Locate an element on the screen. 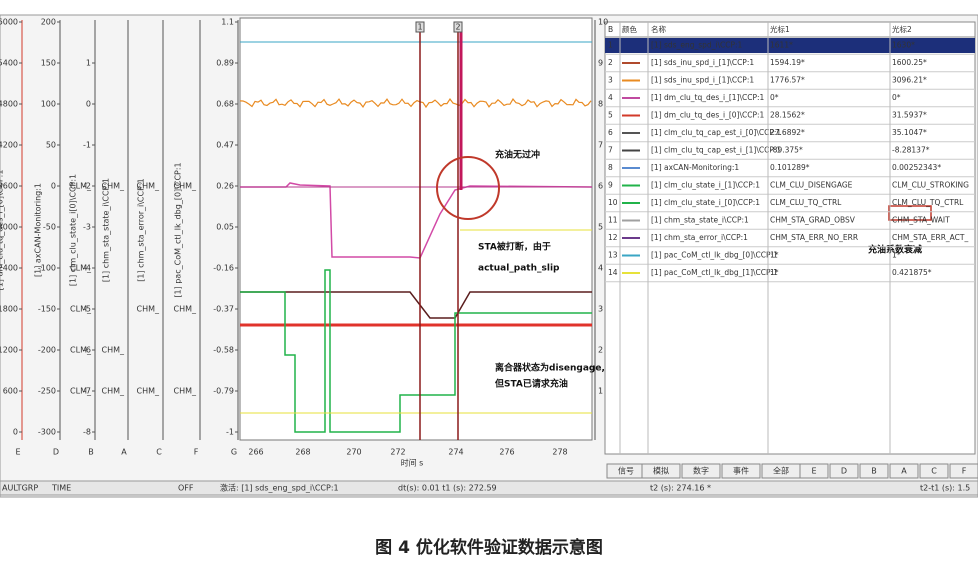 This screenshot has width=978, height=578. table-cell: 1776.57* is located at coordinates (787, 80).